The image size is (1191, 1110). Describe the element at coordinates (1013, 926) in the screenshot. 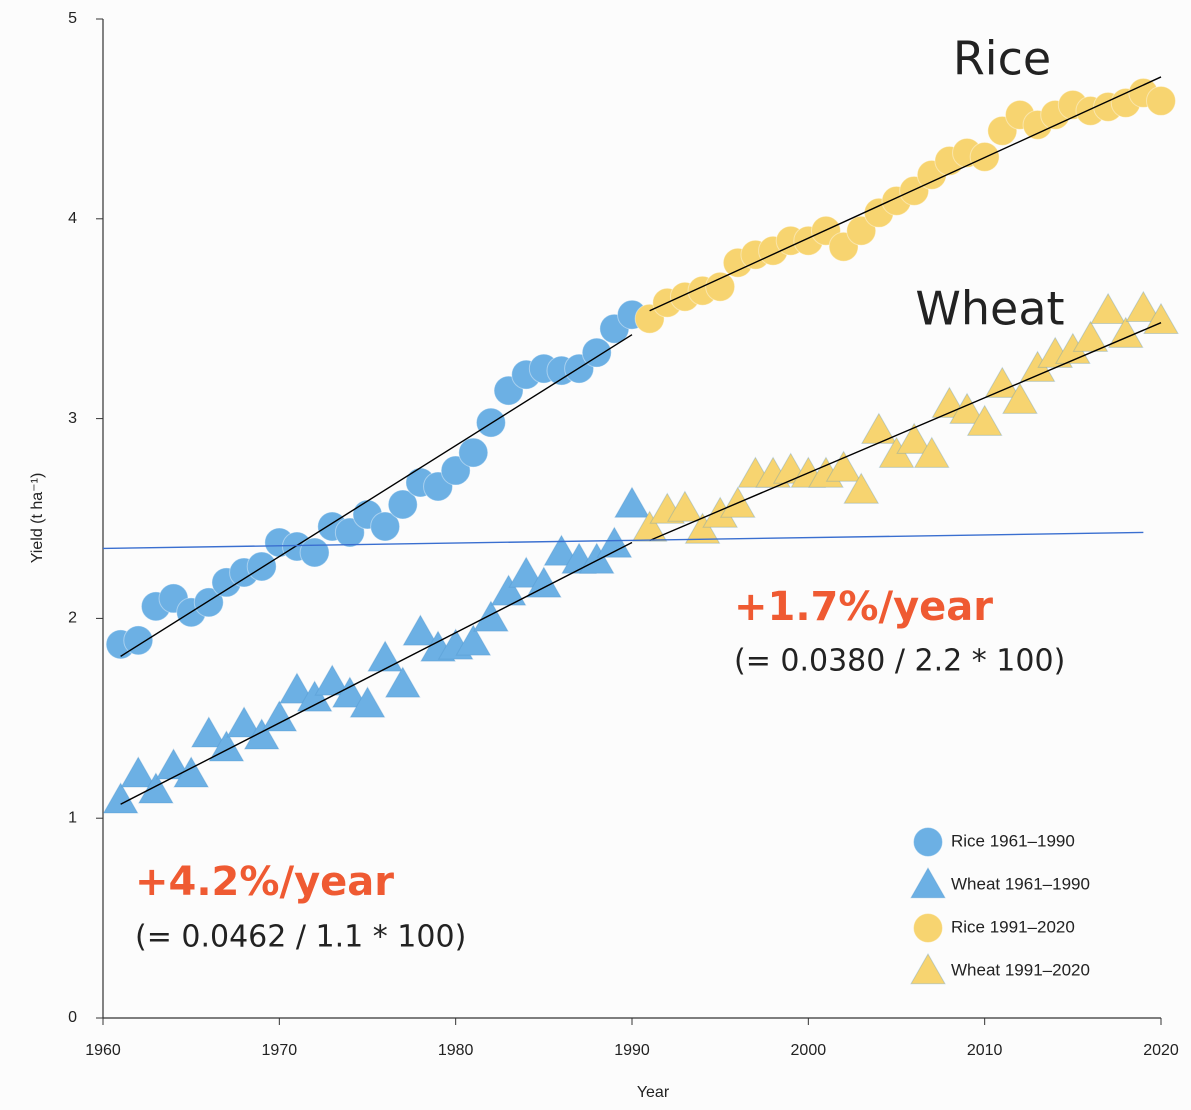

I see `legend-label: Rice 1991–2020` at that location.